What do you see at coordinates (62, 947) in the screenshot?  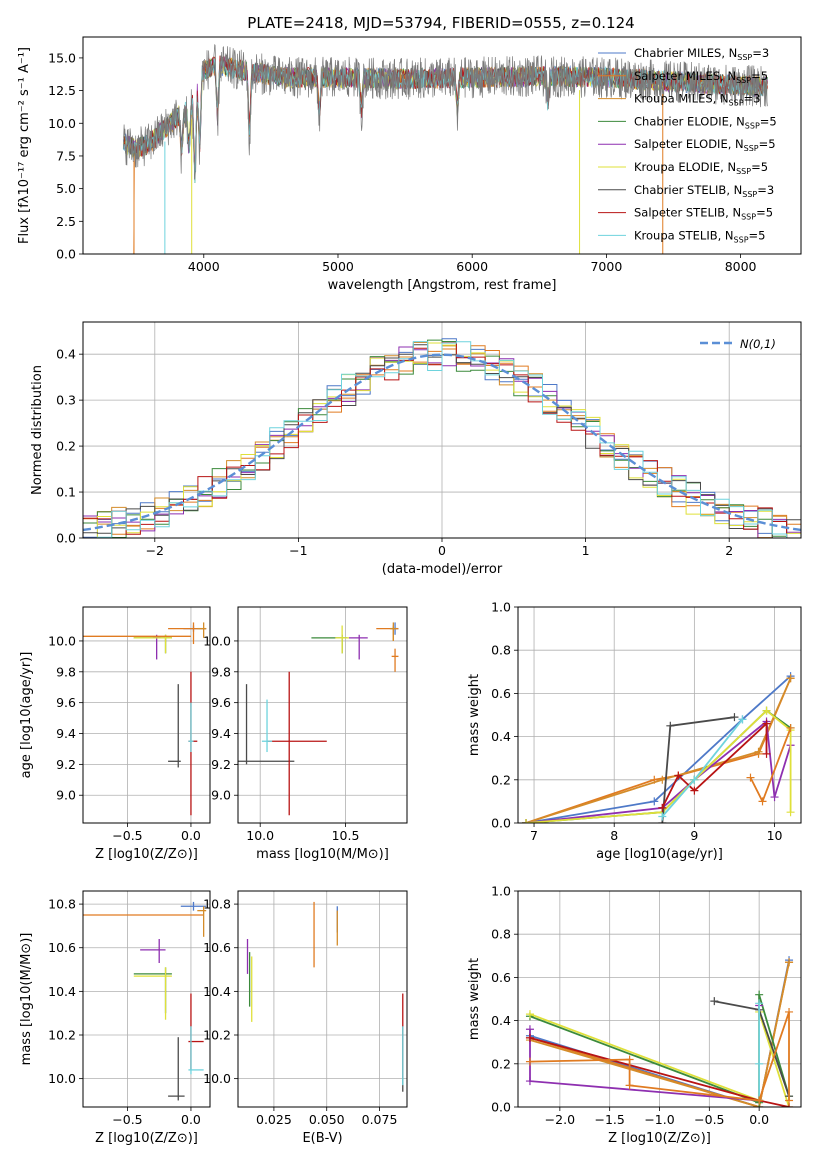 I see `y-tick-label: 10.6` at bounding box center [62, 947].